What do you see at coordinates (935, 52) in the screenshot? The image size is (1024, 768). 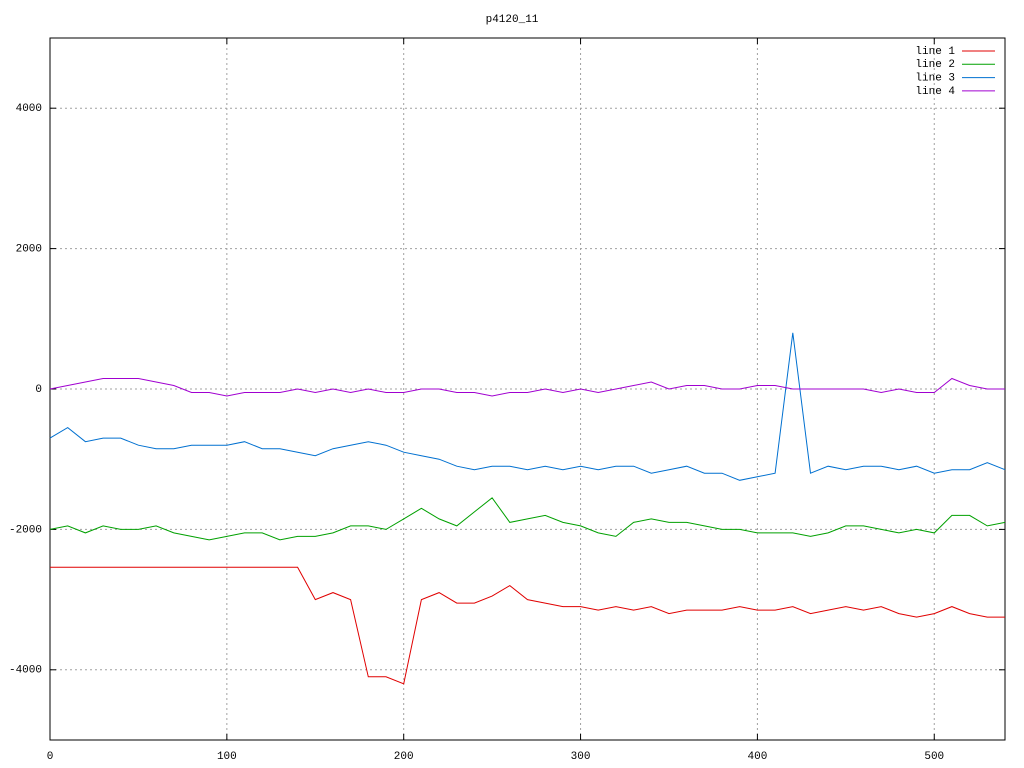 I see `legend-label: line 1` at bounding box center [935, 52].